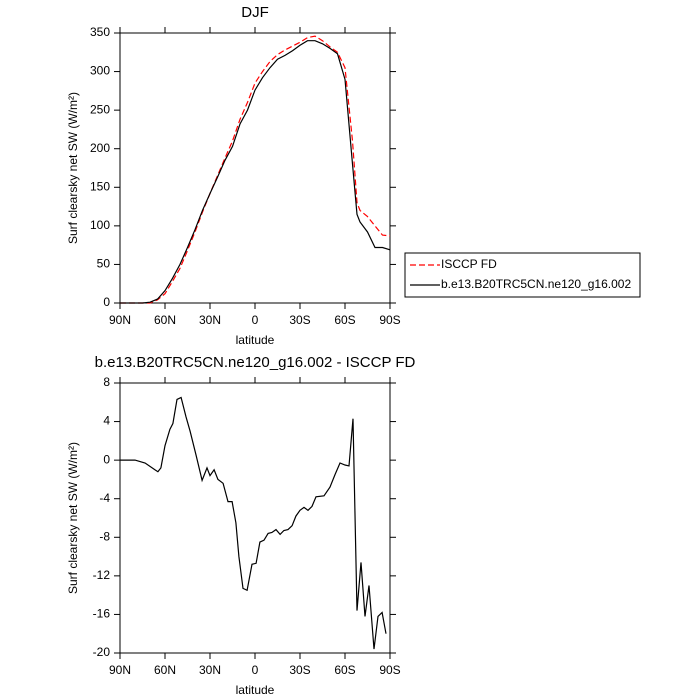  I want to click on legend-label: ISCCP FD, so click(469, 264).